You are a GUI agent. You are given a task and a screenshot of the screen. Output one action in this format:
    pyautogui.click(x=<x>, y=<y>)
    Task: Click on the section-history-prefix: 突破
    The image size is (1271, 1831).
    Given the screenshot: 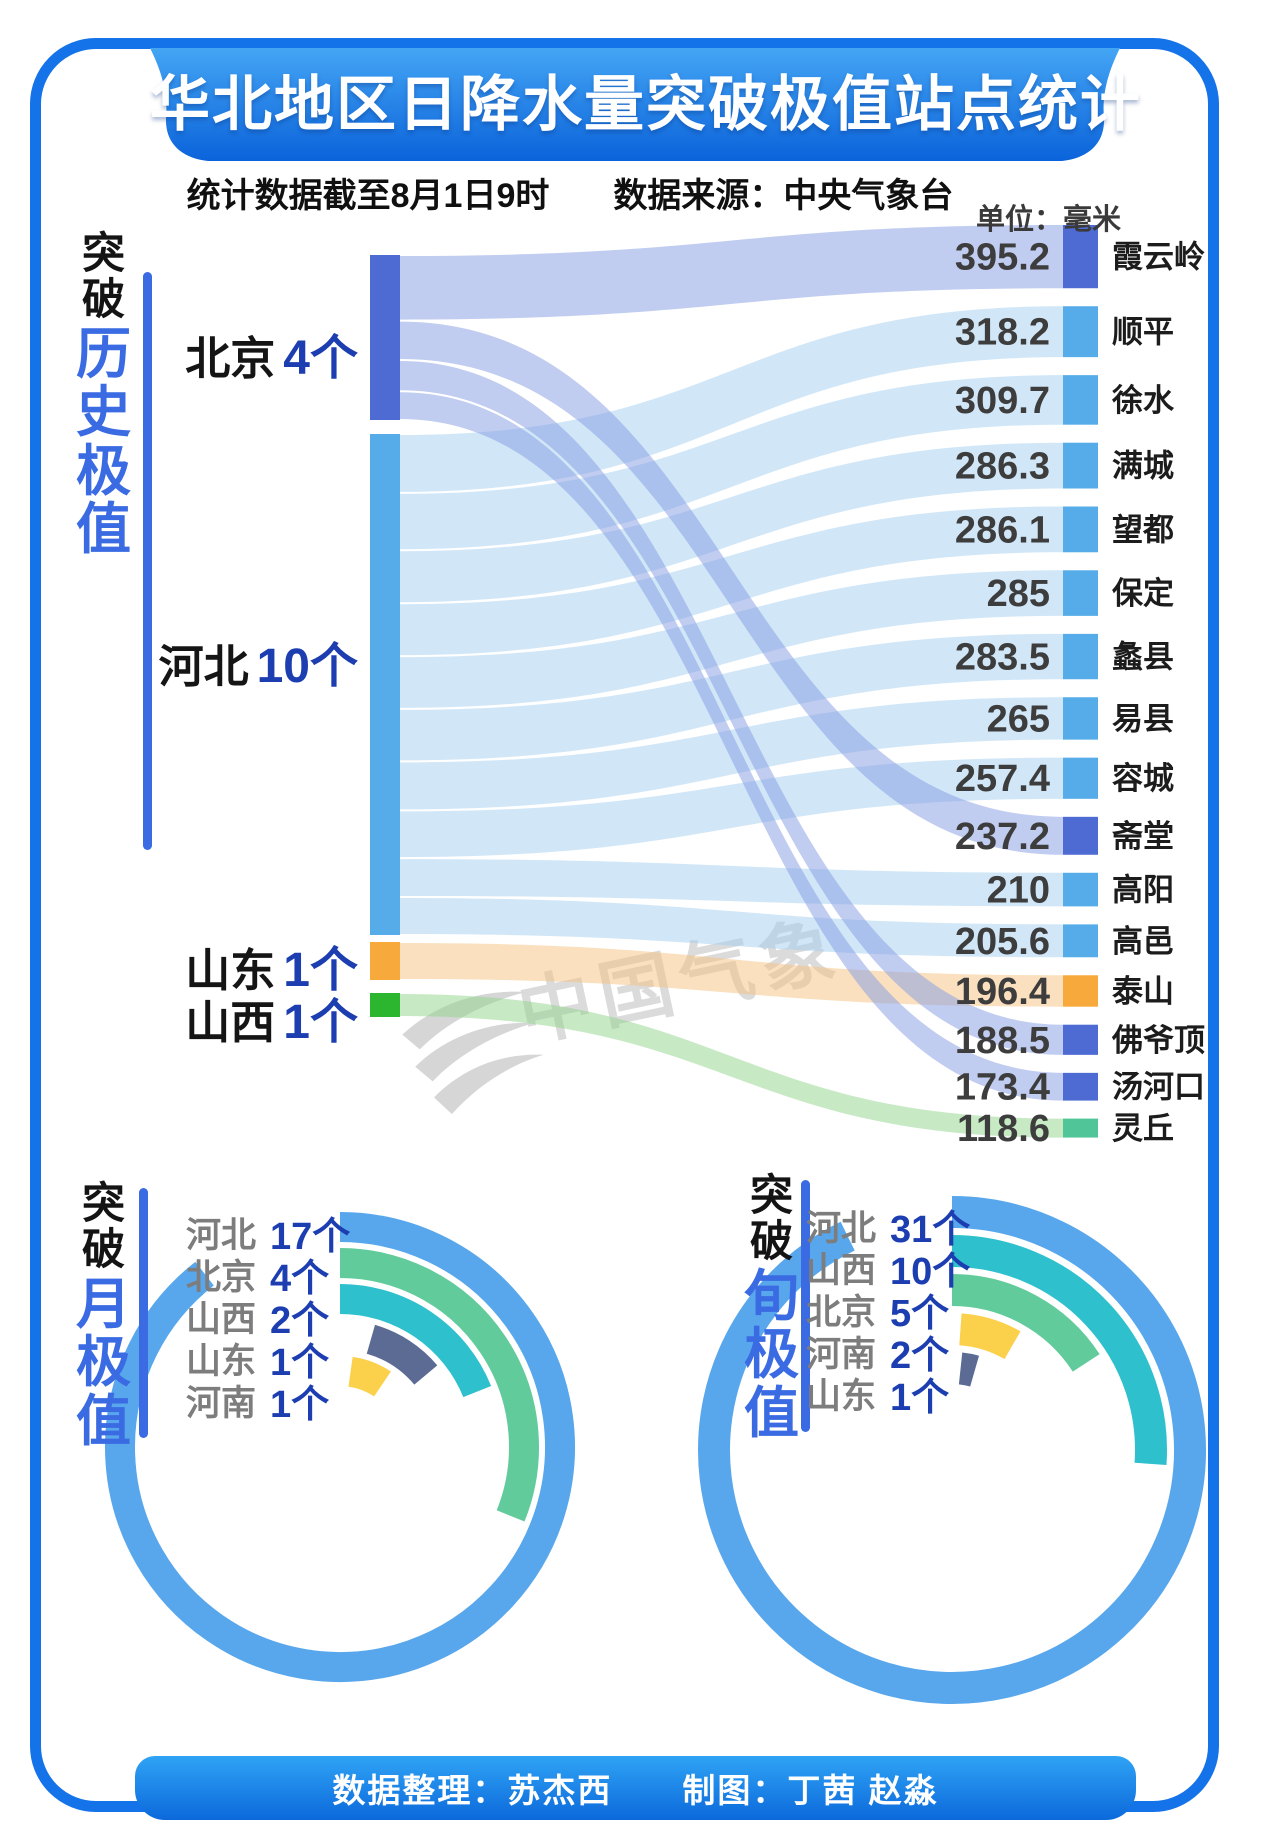 What is the action you would take?
    pyautogui.click(x=103, y=277)
    